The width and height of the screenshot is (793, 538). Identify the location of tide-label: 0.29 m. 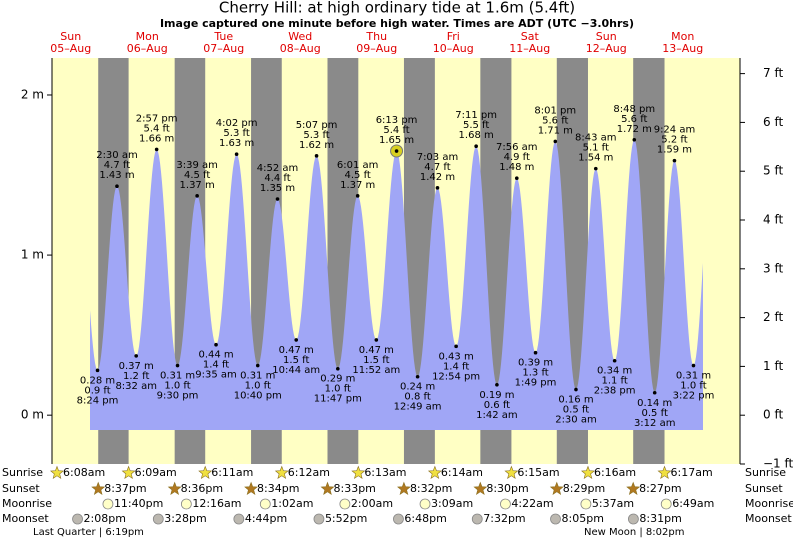
(337, 379).